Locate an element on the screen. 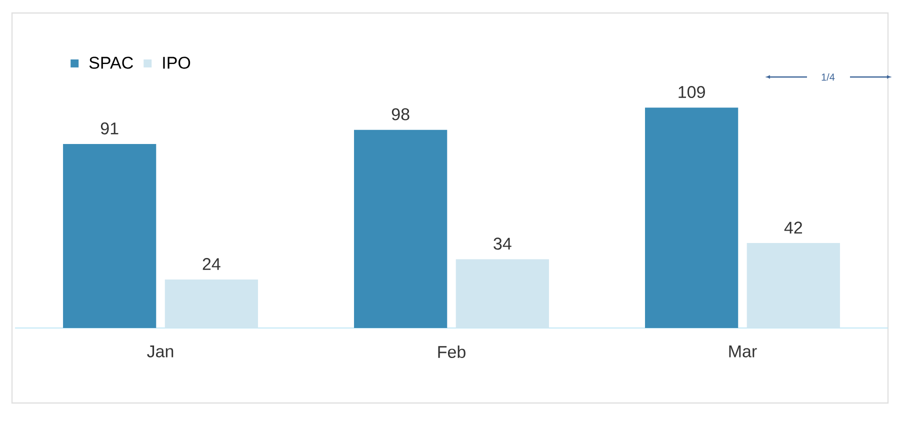 This screenshot has height=423, width=900. data-label: 34 is located at coordinates (503, 244).